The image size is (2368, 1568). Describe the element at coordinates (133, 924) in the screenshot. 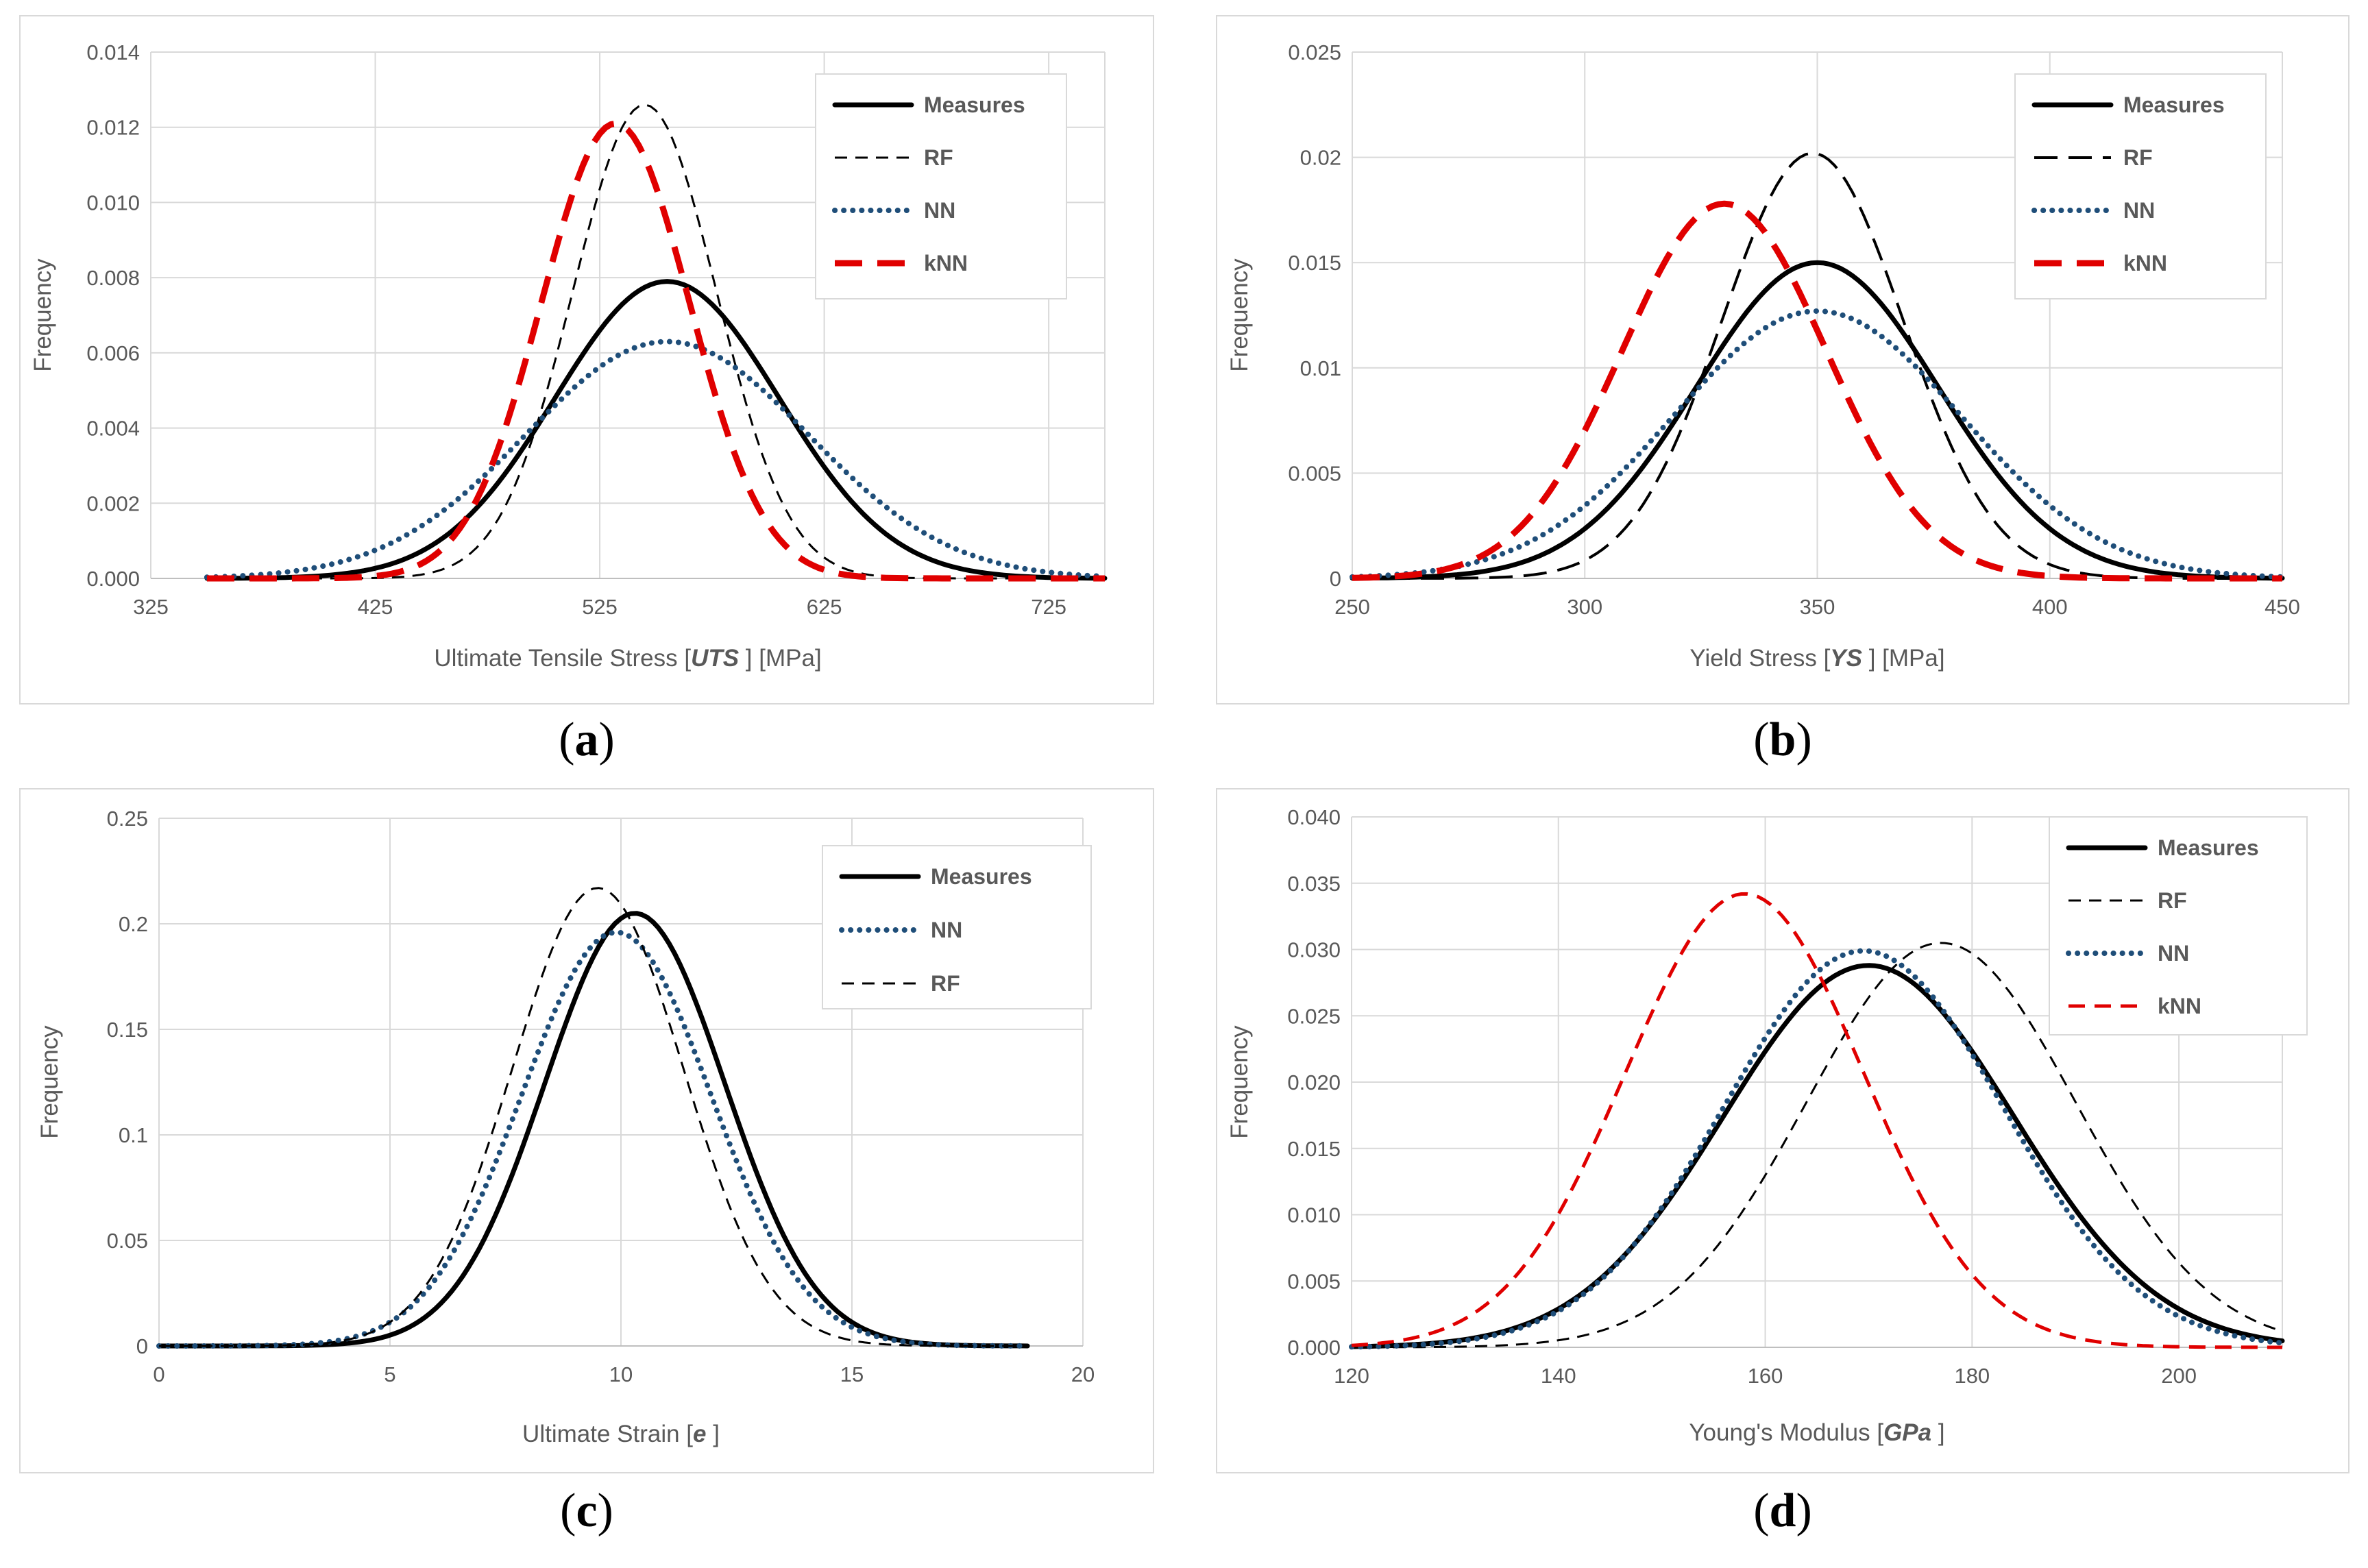

I see `y-tick-label: 0.2` at that location.